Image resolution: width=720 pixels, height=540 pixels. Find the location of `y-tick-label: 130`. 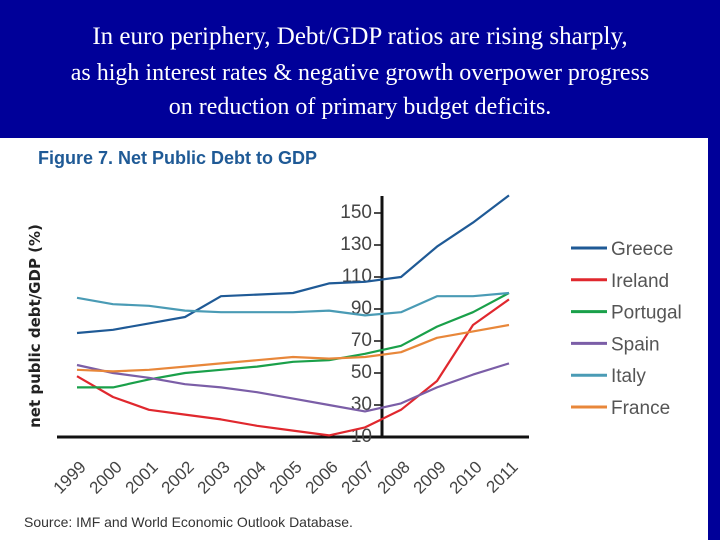

y-tick-label: 130 is located at coordinates (356, 244).